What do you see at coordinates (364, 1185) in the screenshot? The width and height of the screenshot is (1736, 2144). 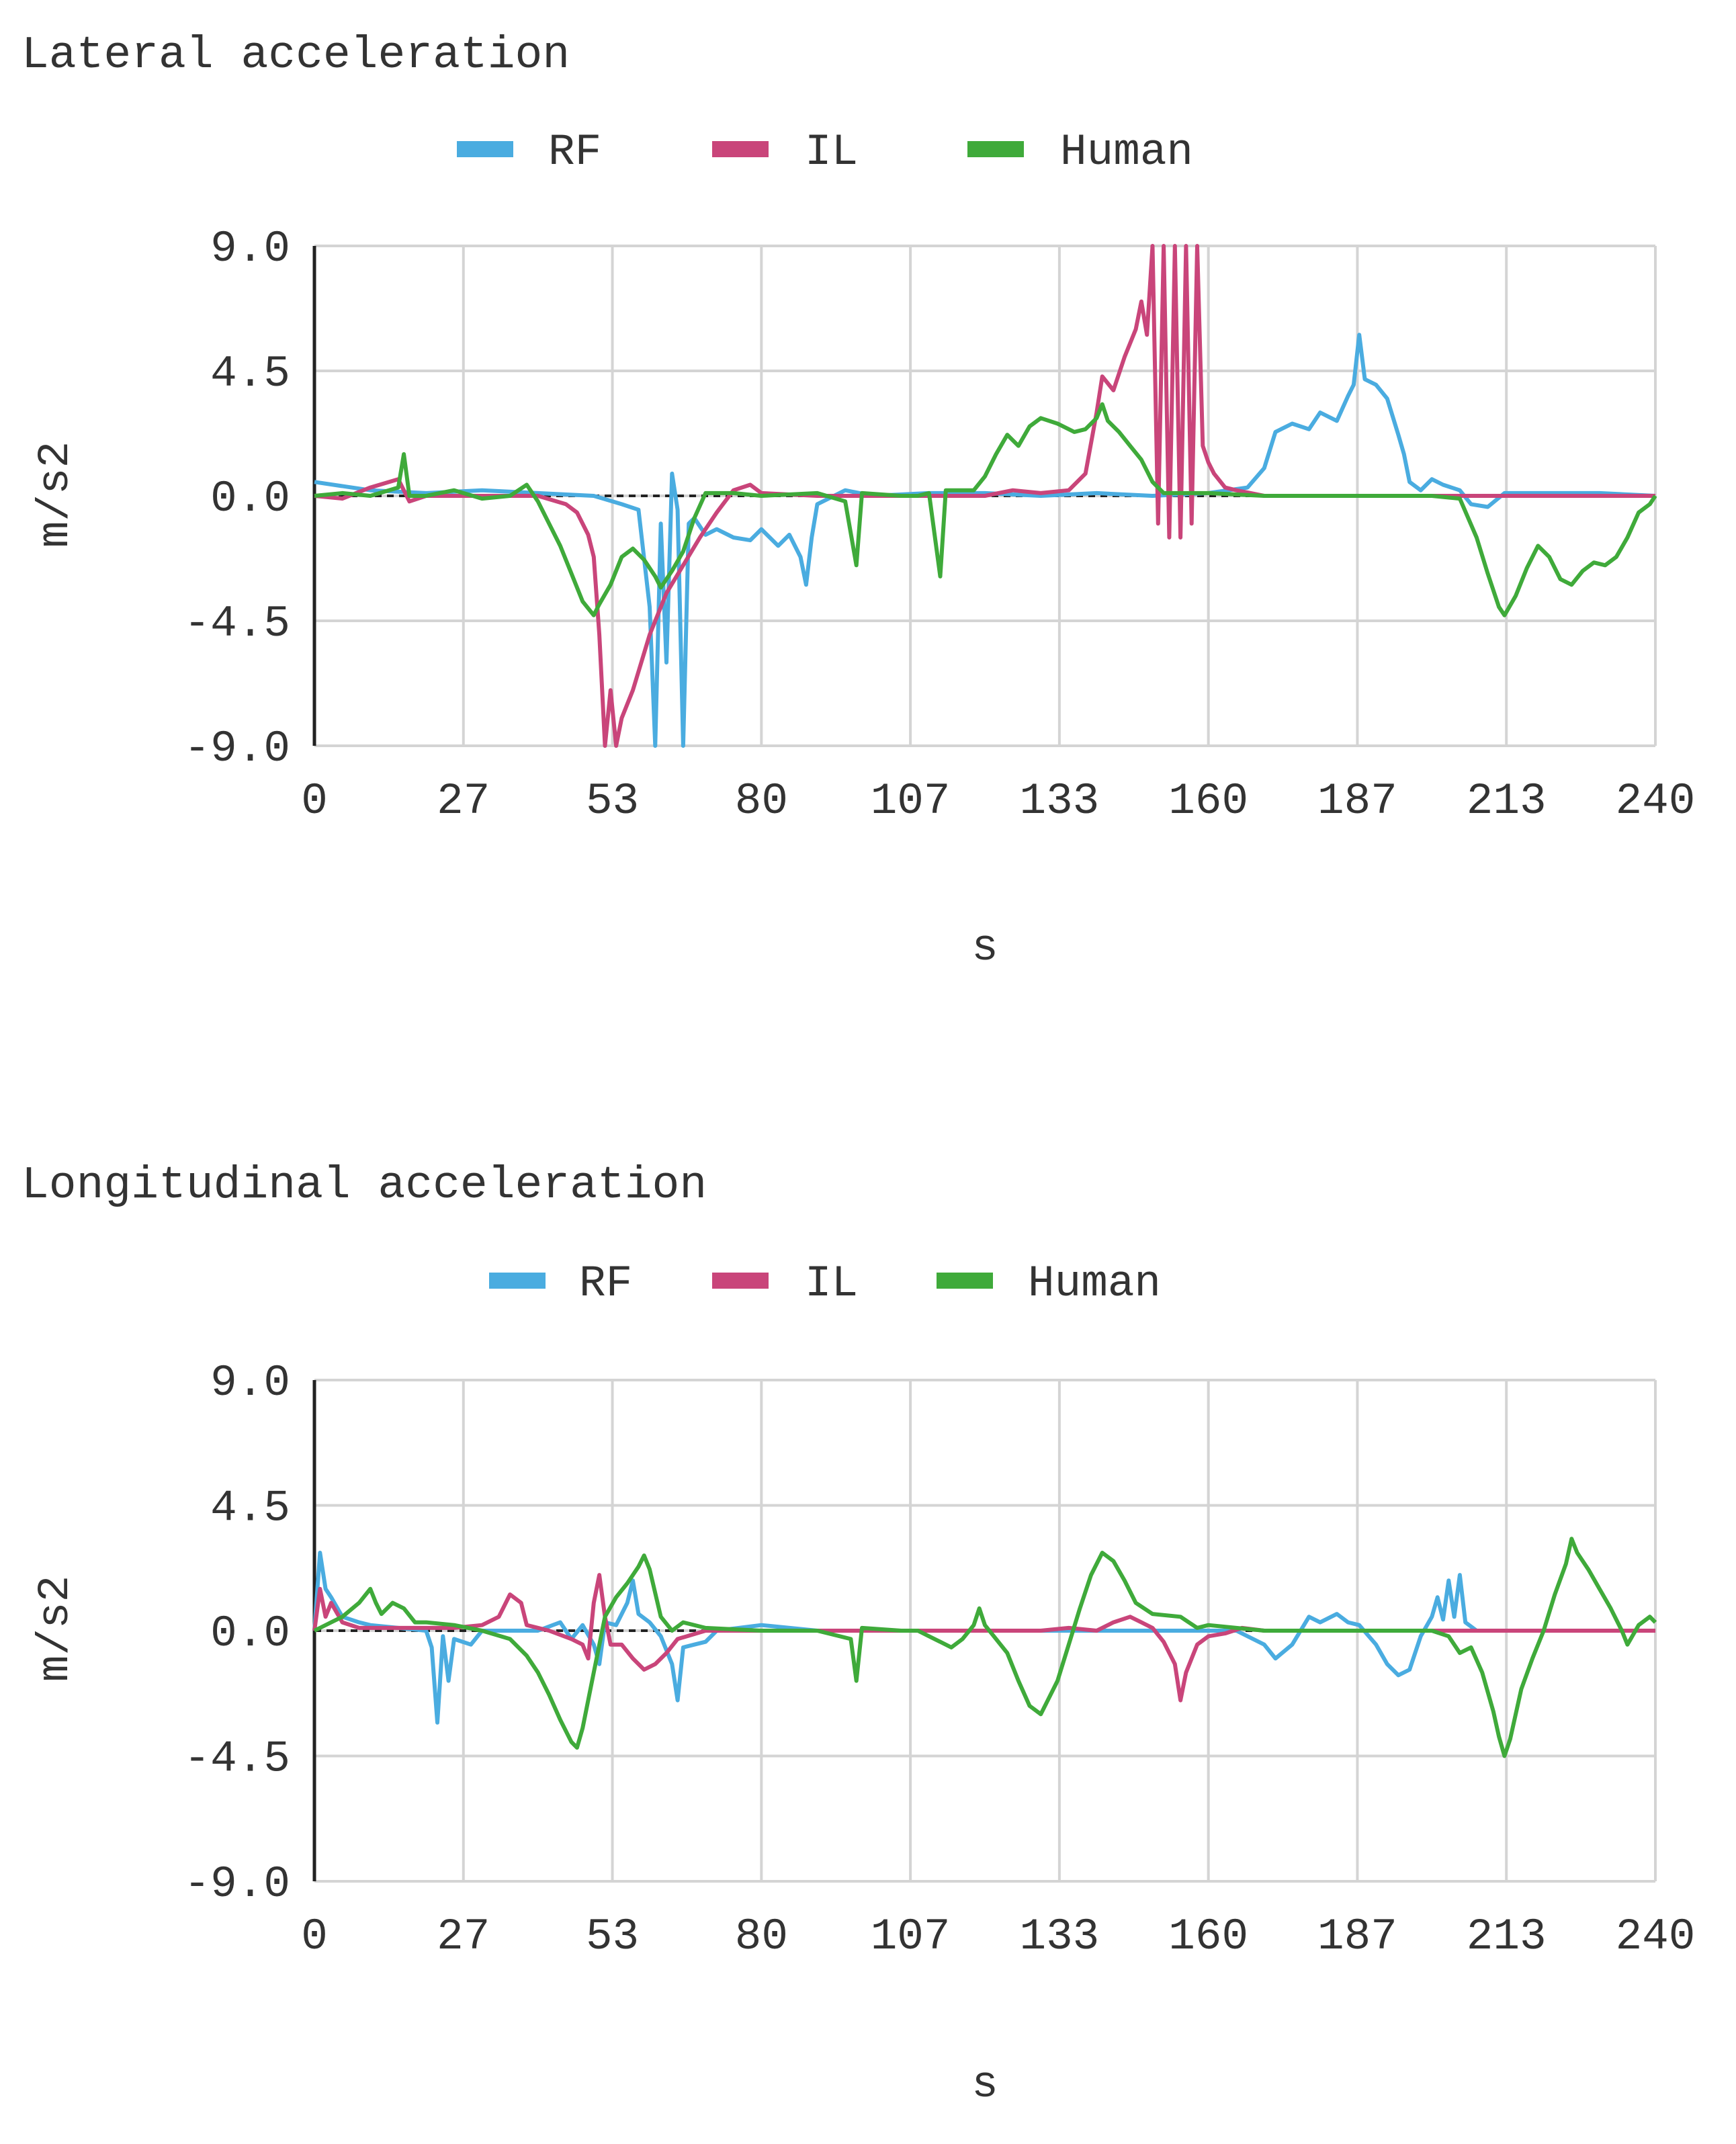 I see `chart-title: Longitudinal acceleration` at bounding box center [364, 1185].